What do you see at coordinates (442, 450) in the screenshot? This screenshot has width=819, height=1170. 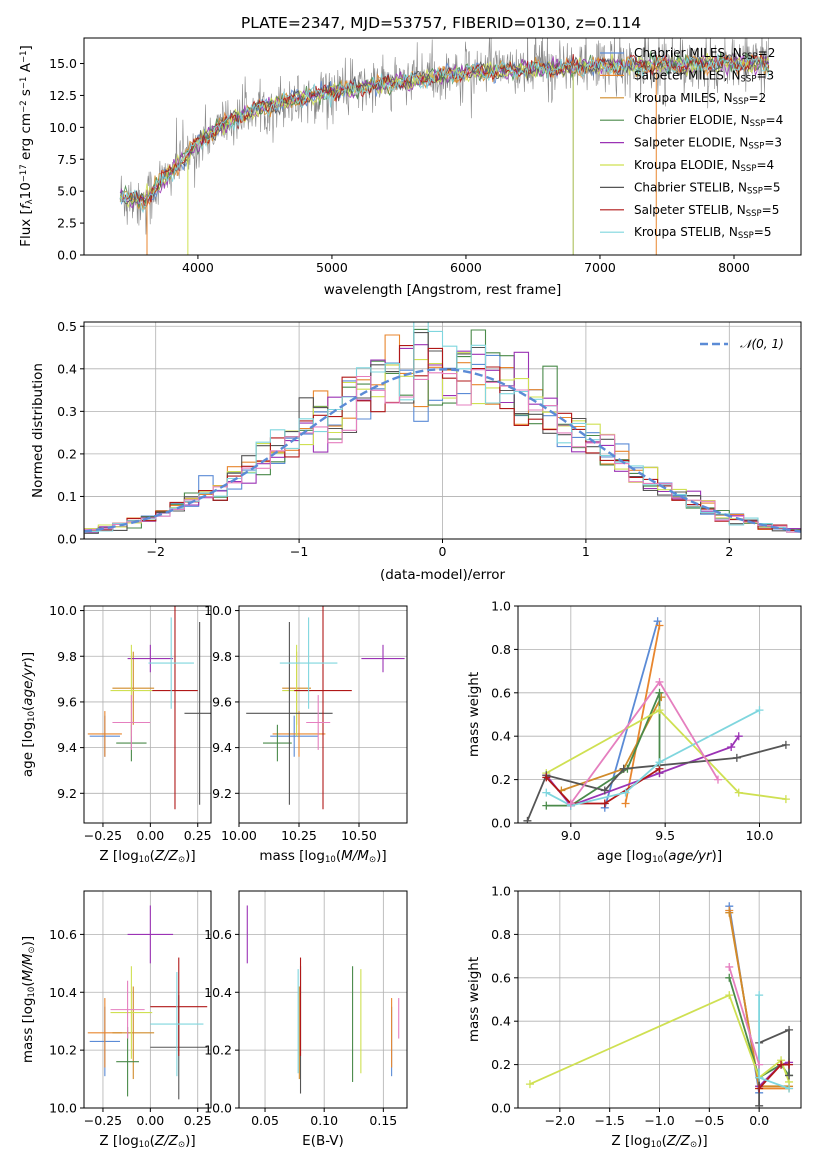 I see `normal-reference-curve` at bounding box center [442, 450].